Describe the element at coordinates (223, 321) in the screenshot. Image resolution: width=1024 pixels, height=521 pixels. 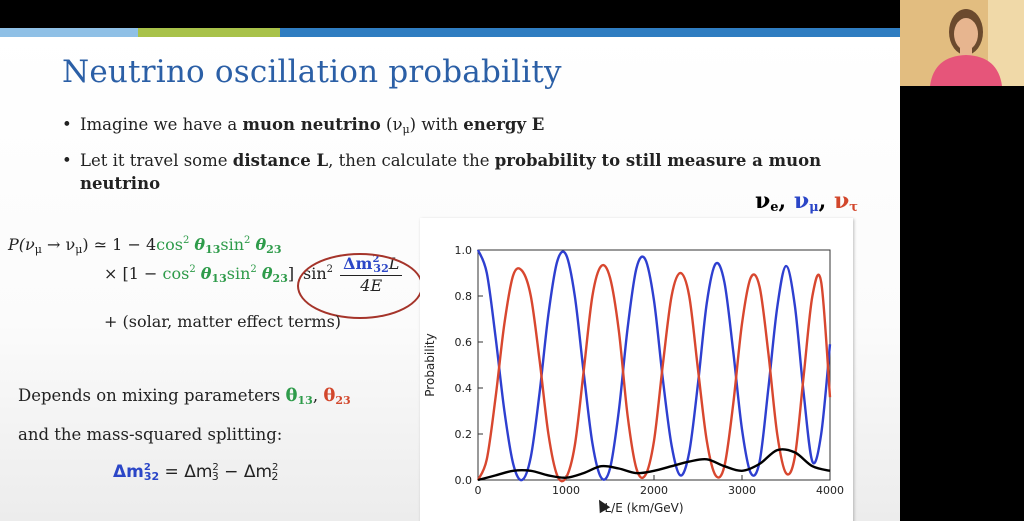
I see `equation-line-3: + (solar, matter effect terms)` at that location.